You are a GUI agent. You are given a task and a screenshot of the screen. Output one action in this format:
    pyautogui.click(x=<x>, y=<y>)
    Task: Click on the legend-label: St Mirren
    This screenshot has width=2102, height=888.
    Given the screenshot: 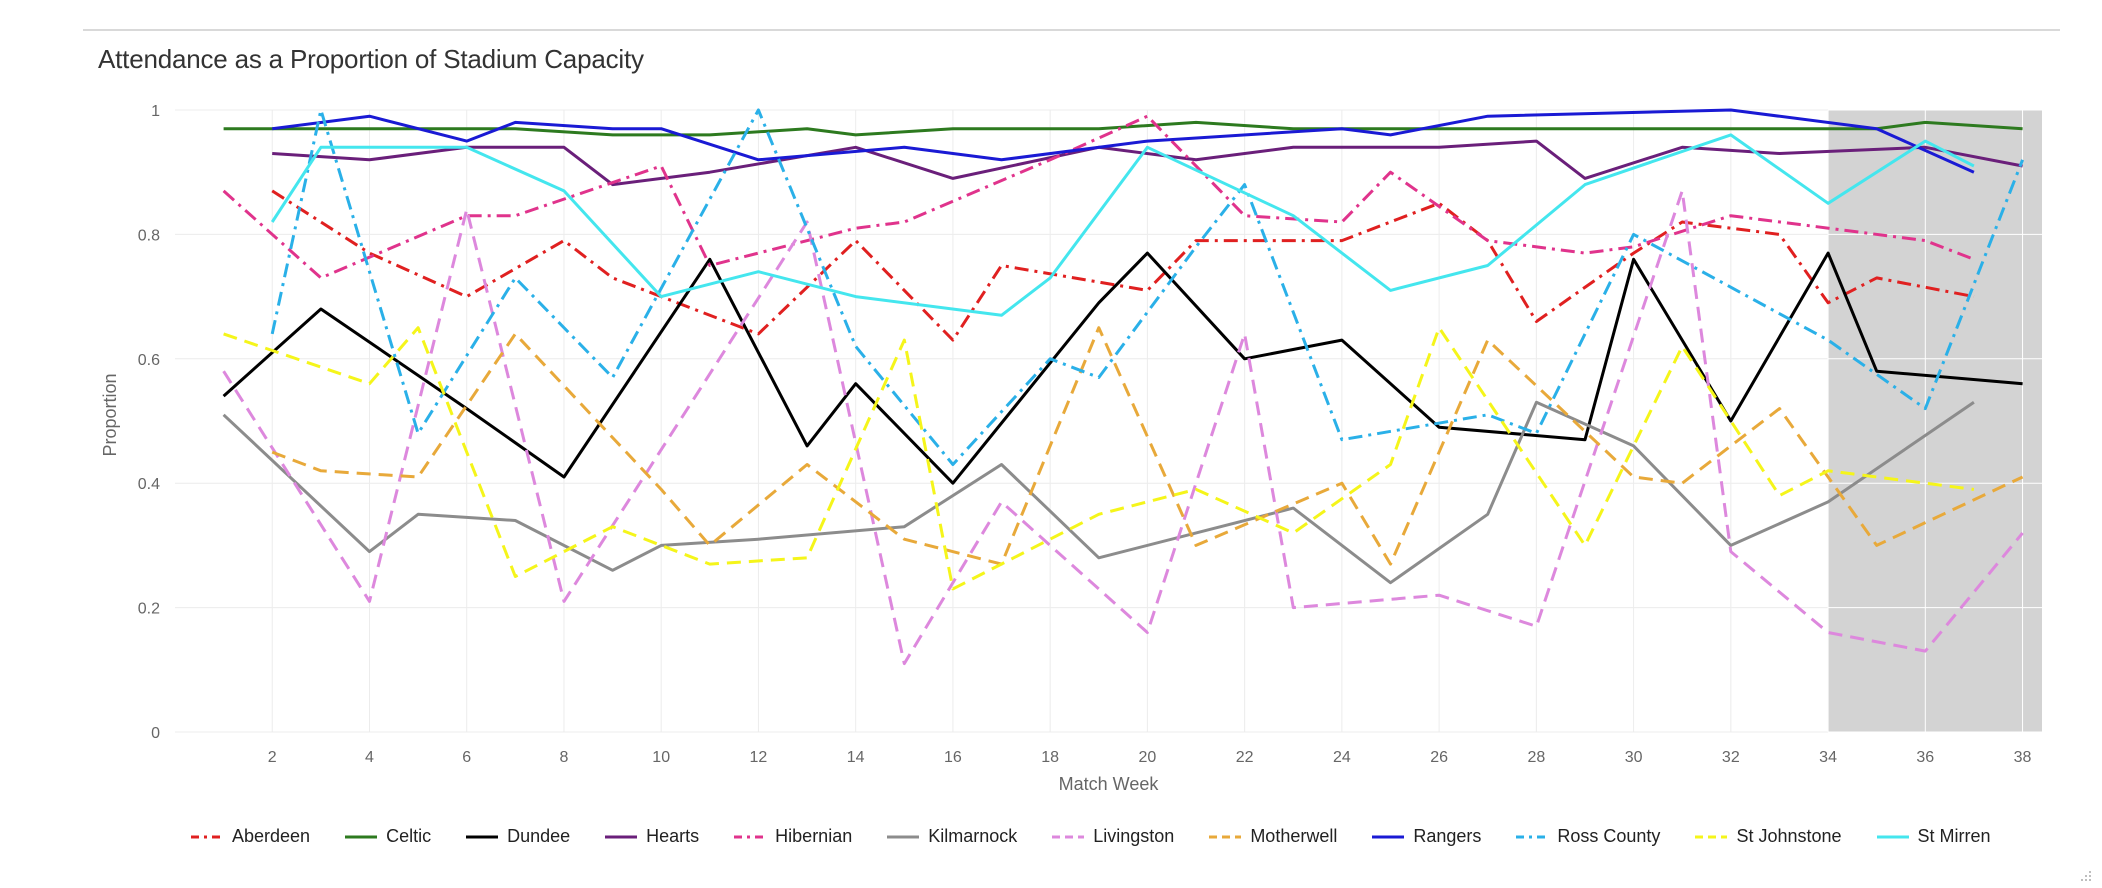 What is the action you would take?
    pyautogui.click(x=1954, y=836)
    